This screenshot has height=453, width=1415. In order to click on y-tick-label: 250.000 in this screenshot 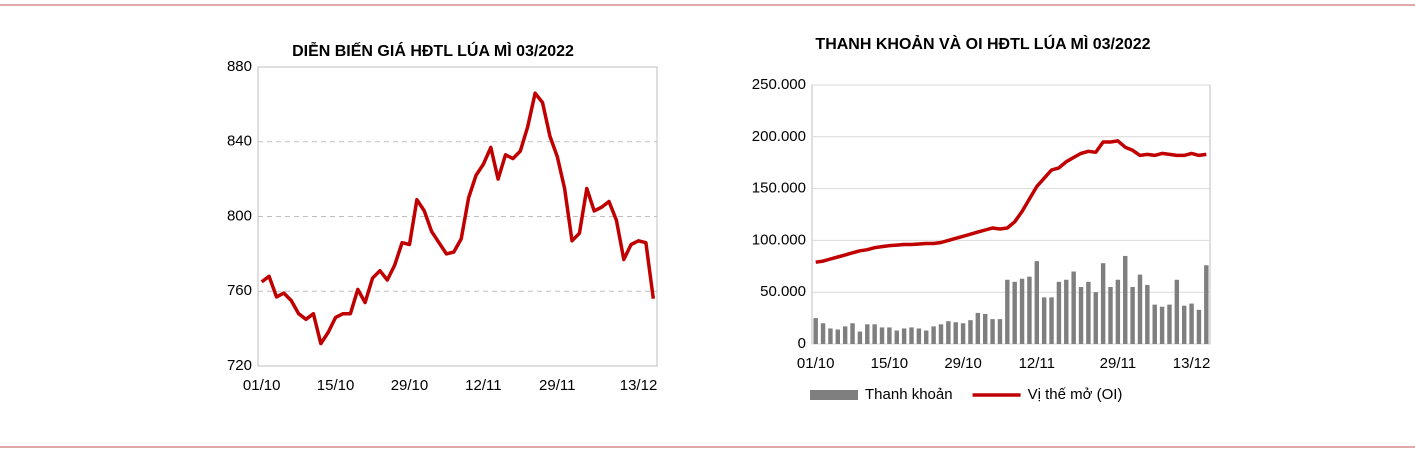, I will do `click(779, 84)`.